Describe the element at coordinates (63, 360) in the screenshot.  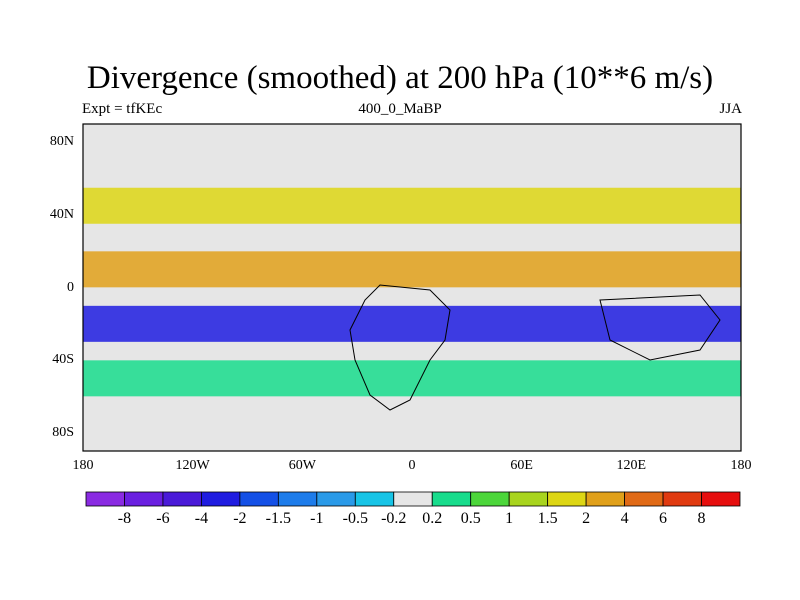
I see `y-tick-label: 40S` at that location.